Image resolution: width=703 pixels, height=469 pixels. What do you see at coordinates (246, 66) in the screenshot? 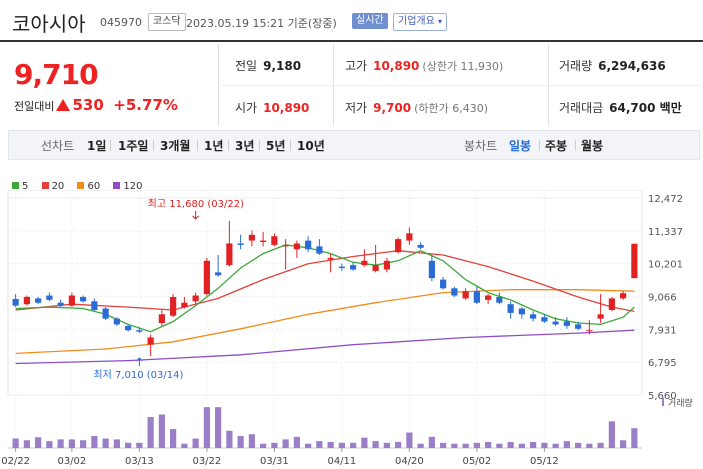
I see `prev-close-label: 전일` at bounding box center [246, 66].